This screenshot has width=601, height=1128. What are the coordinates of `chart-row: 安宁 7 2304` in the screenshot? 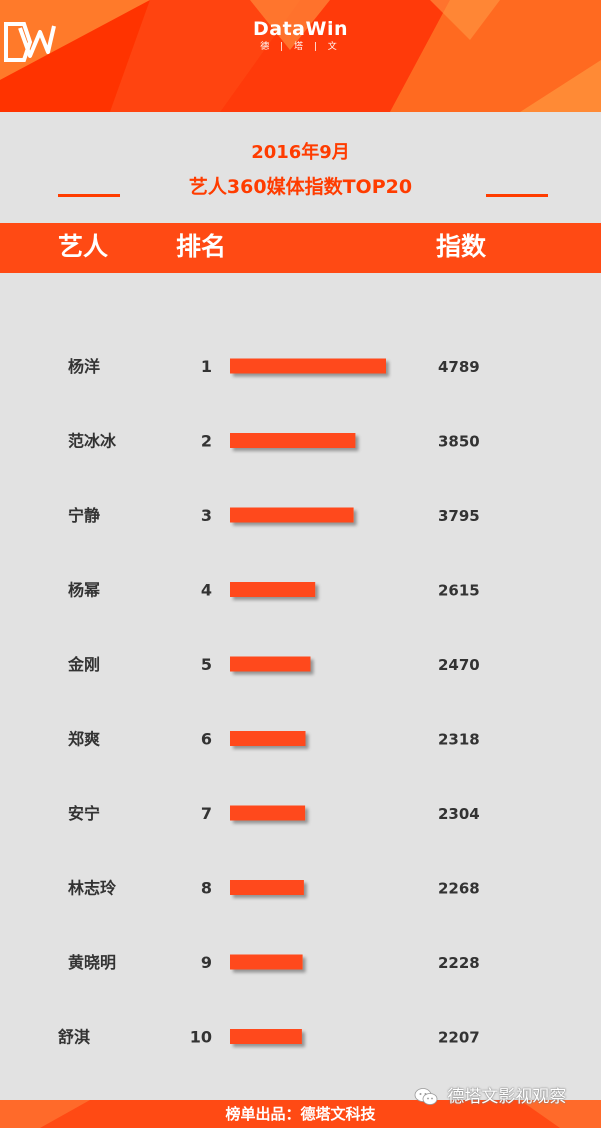 It's located at (274, 813).